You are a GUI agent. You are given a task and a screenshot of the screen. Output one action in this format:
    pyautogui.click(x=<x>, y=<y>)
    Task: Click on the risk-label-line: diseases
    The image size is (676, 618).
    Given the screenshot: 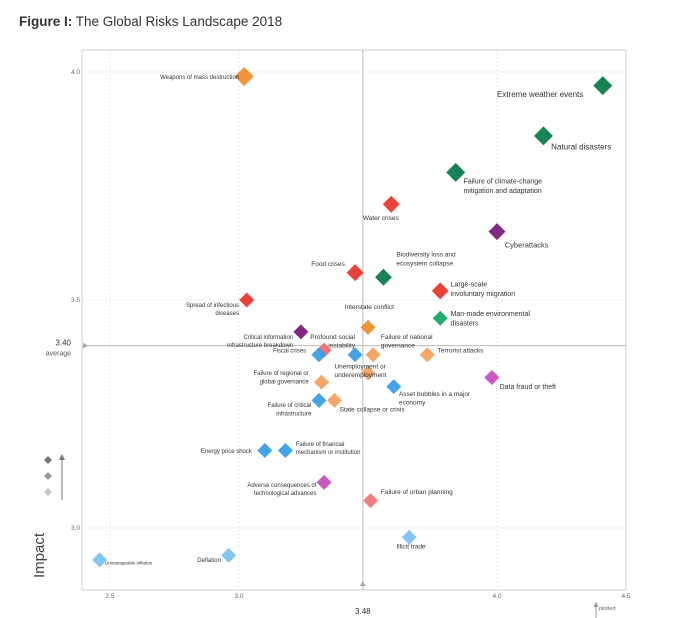 What is the action you would take?
    pyautogui.click(x=227, y=314)
    